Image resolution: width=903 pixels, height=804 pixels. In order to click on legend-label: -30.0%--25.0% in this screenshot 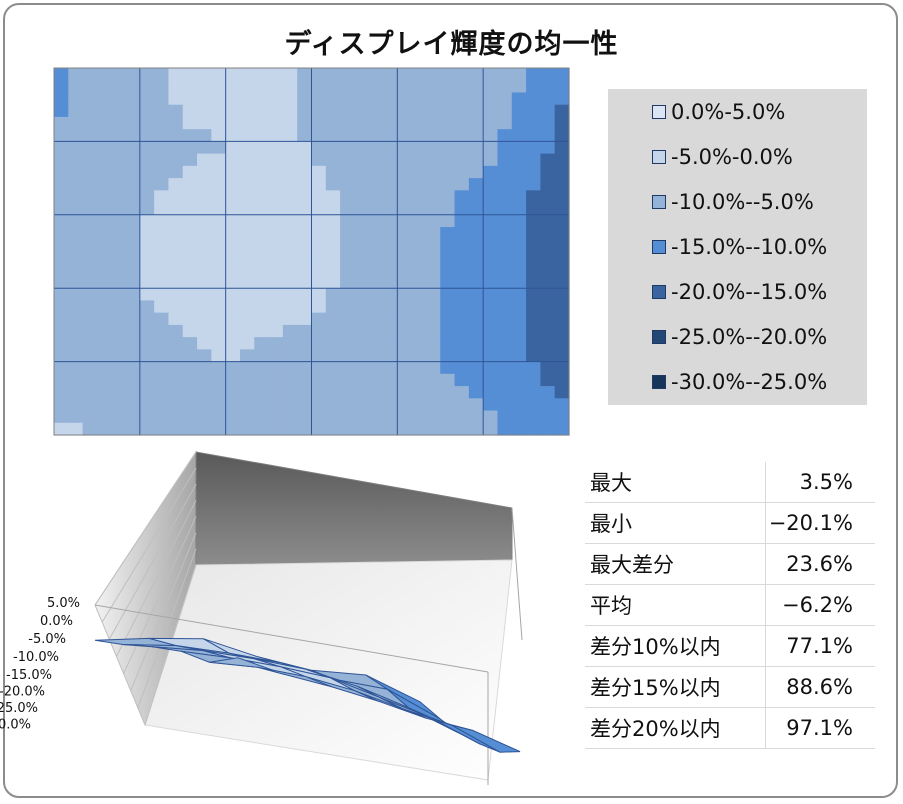, I will do `click(749, 382)`.